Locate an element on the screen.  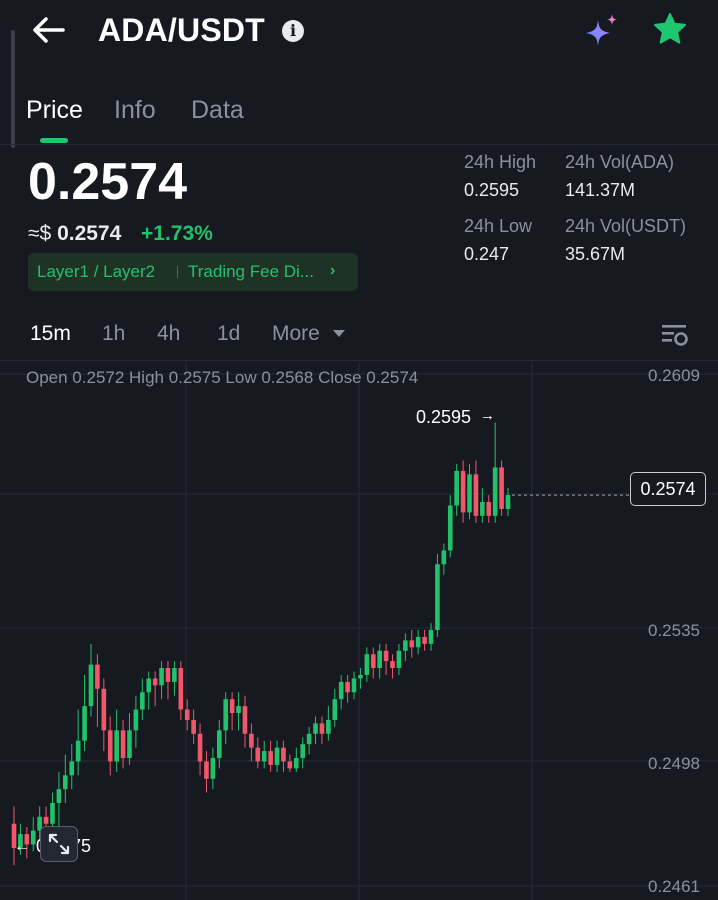
high-marker-label: 0.2595 is located at coordinates (444, 417).